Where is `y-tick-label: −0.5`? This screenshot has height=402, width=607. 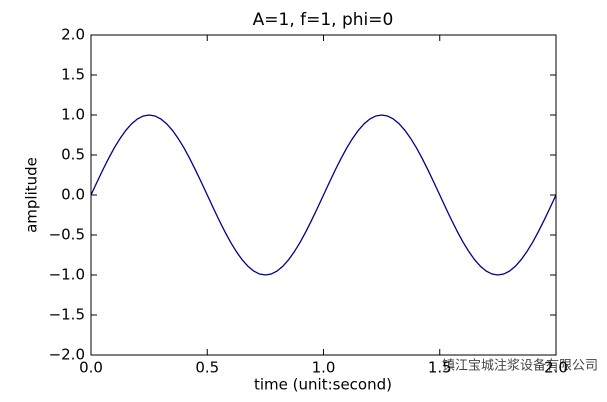
y-tick-label: −0.5 is located at coordinates (67, 235).